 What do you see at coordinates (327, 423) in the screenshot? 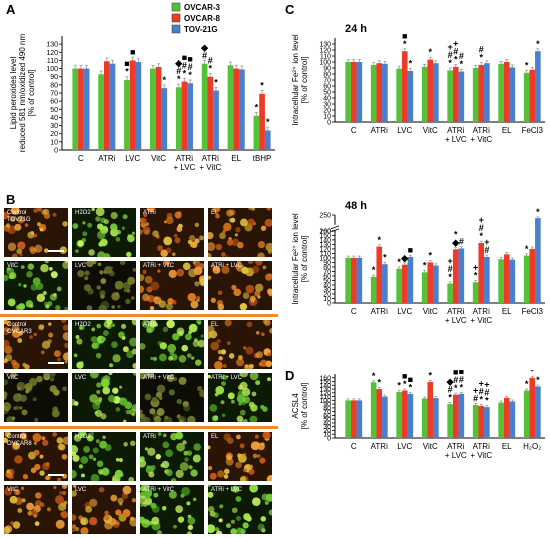
I see `y-tick-label: 40` at bounding box center [327, 423].